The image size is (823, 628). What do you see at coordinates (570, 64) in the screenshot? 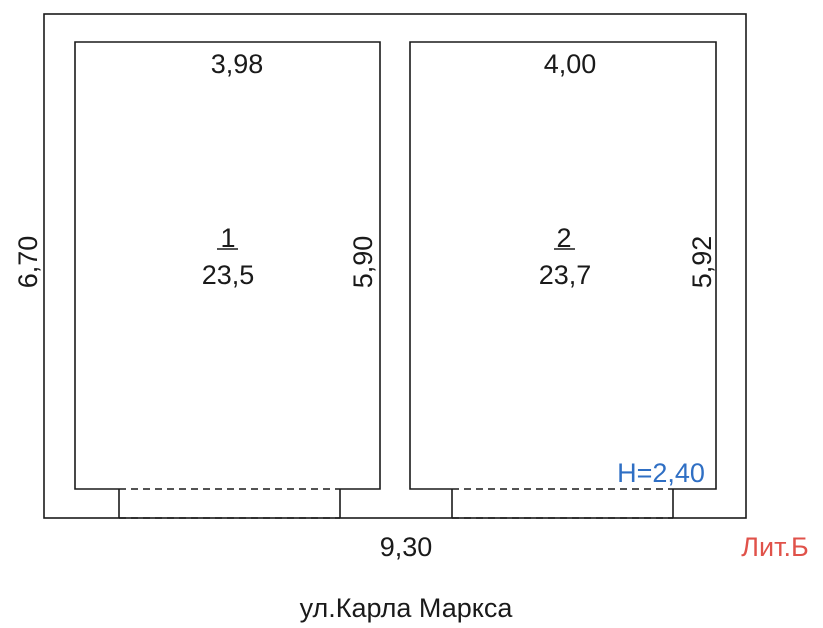
I see `room-2-width-label: 4,00` at bounding box center [570, 64].